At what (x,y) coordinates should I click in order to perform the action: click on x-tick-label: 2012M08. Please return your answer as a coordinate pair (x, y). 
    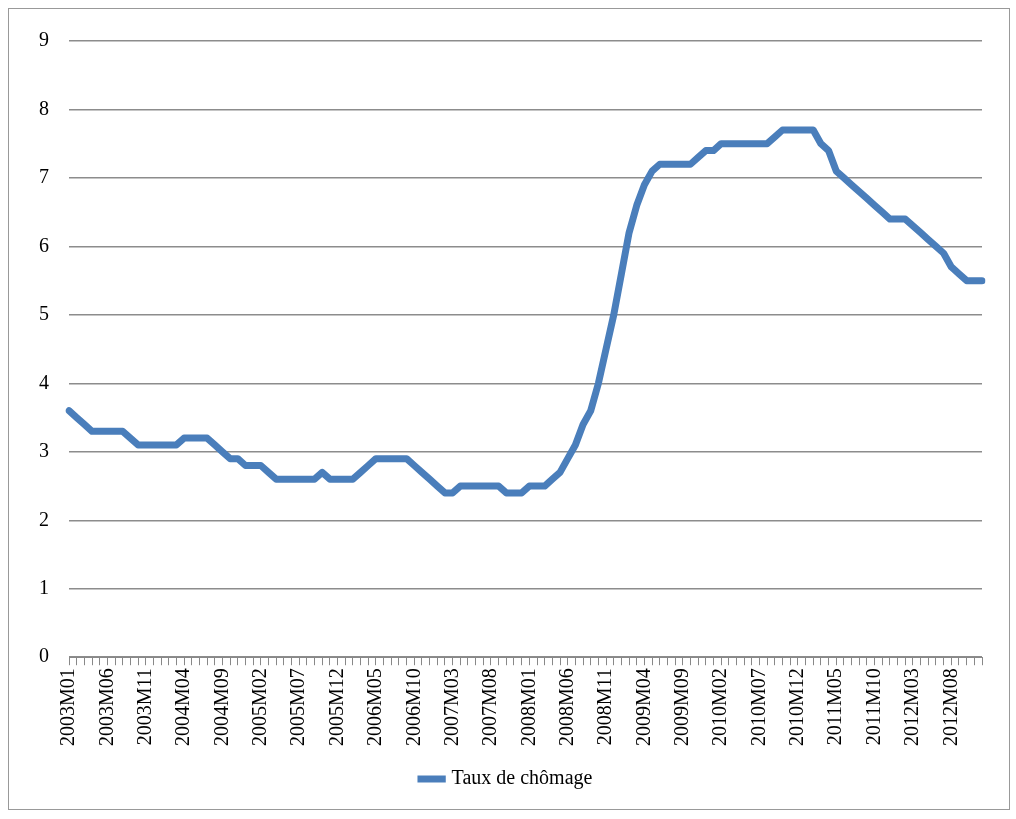
    Looking at the image, I should click on (949, 707).